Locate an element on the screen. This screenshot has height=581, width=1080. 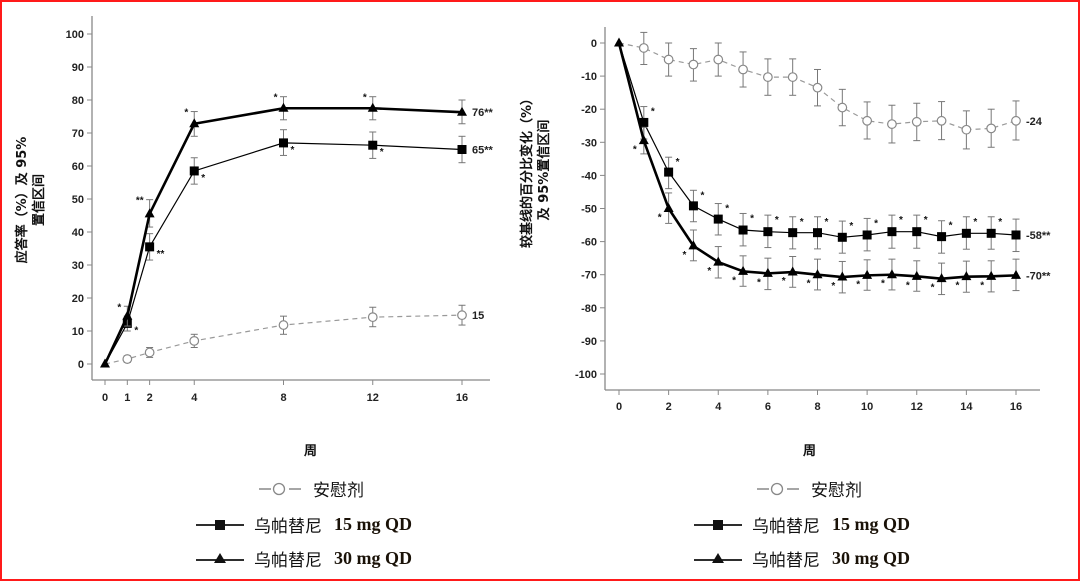
right-x-axis-label: 周 is located at coordinates (810, 451).